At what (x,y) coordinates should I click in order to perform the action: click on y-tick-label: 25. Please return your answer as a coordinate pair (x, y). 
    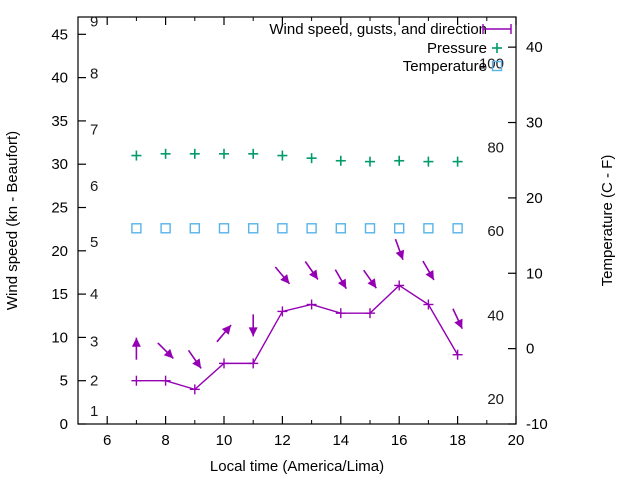
    Looking at the image, I should click on (59, 208).